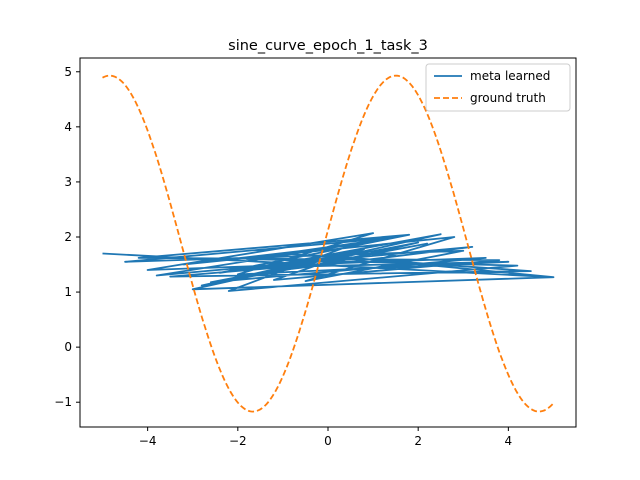 This screenshot has width=640, height=480. Describe the element at coordinates (68, 182) in the screenshot. I see `y-tick-label: 3` at that location.